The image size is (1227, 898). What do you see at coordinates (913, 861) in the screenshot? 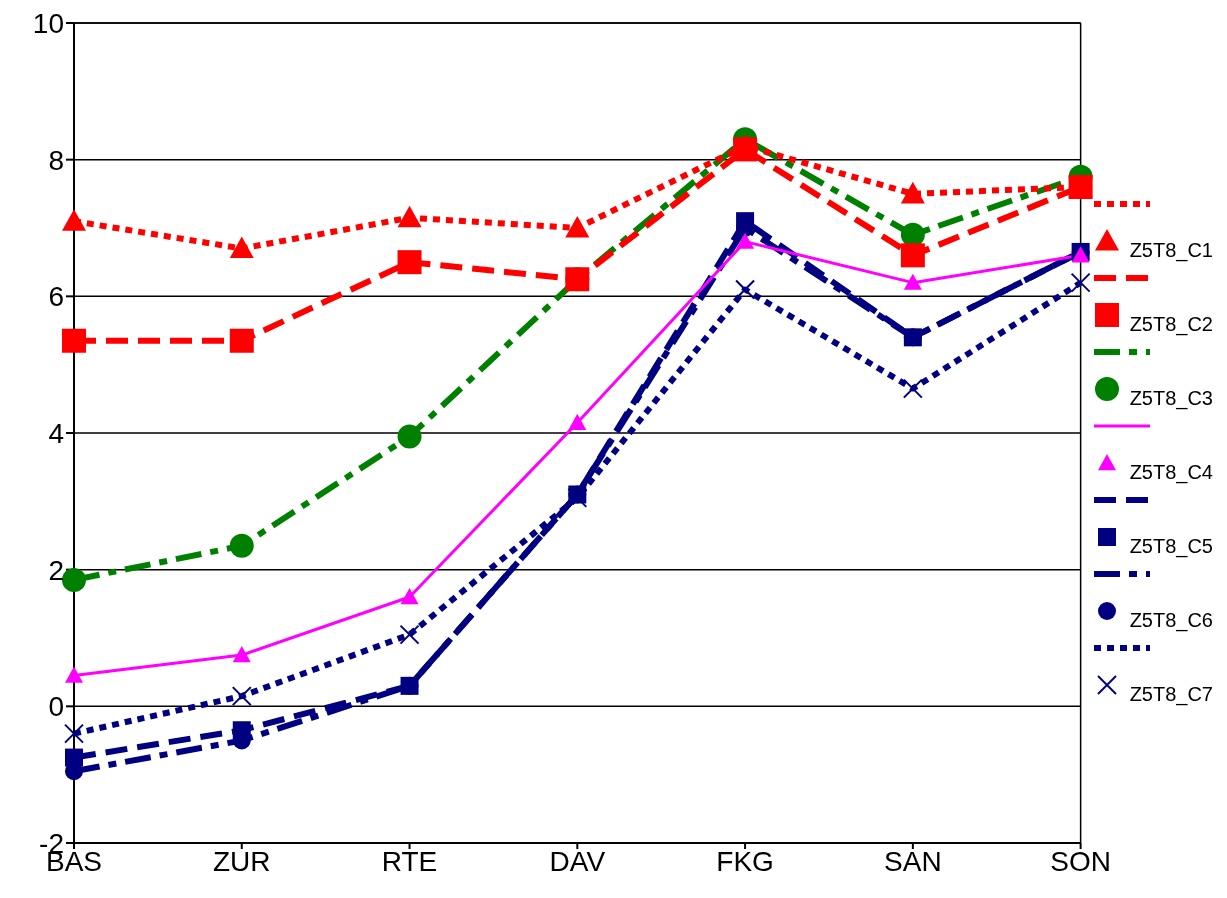
I see `x-tick-label: SAN` at bounding box center [913, 861].